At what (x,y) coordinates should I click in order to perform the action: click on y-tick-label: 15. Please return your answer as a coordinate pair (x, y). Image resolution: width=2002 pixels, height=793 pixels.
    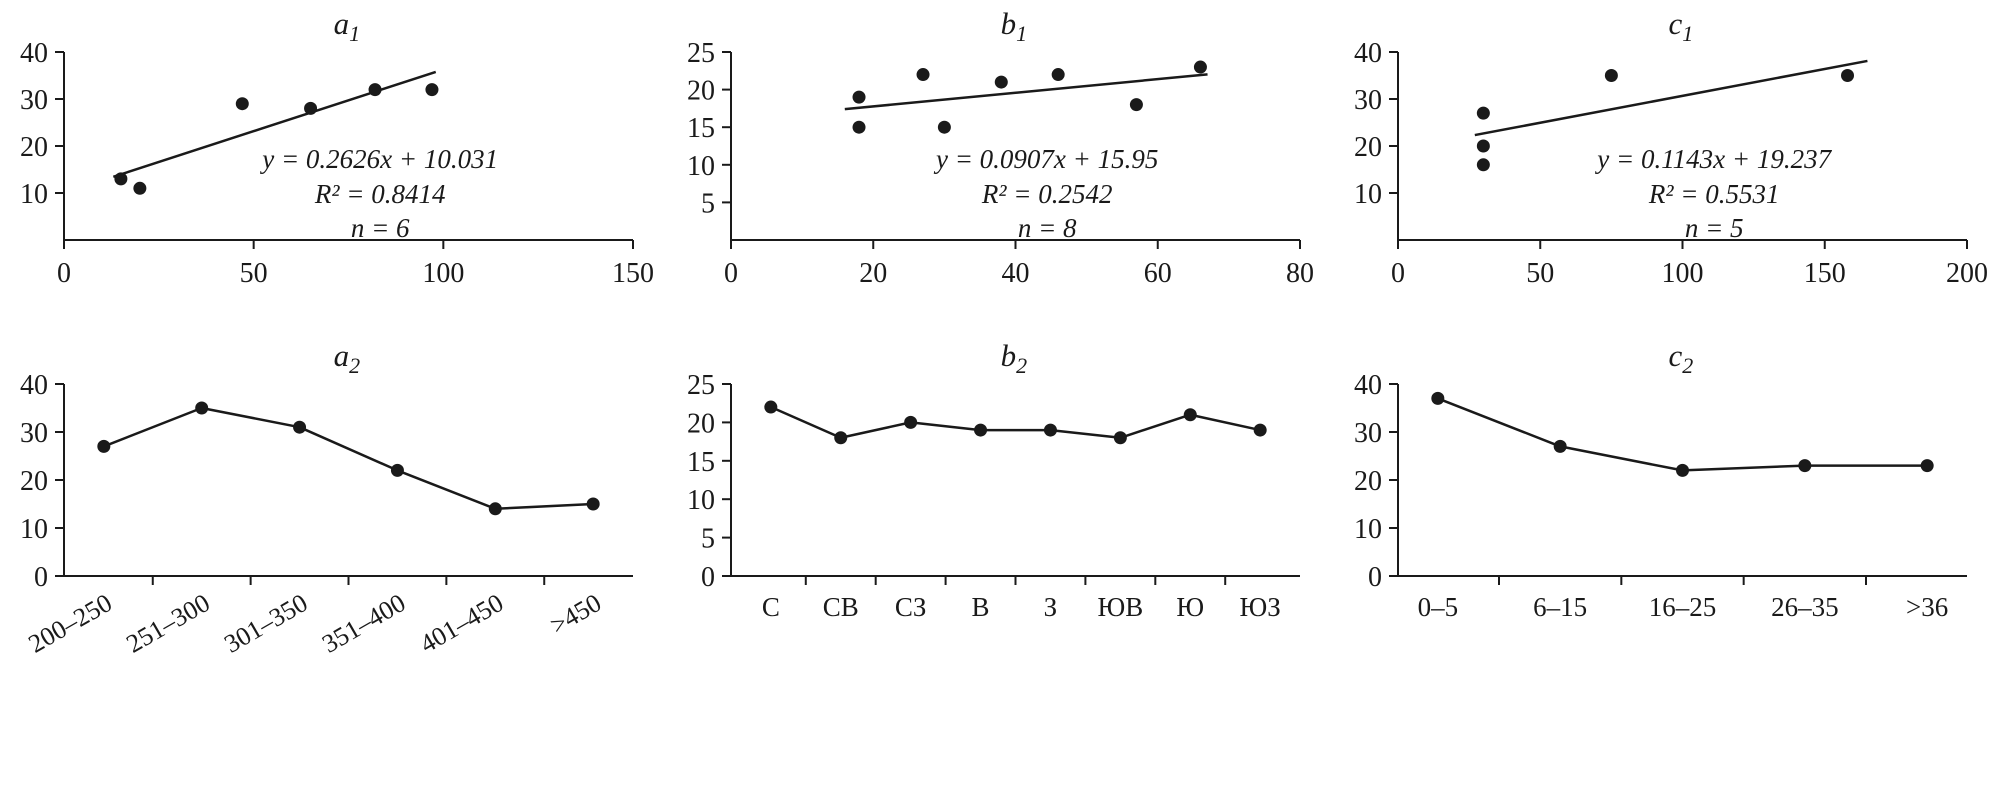
    Looking at the image, I should click on (701, 128).